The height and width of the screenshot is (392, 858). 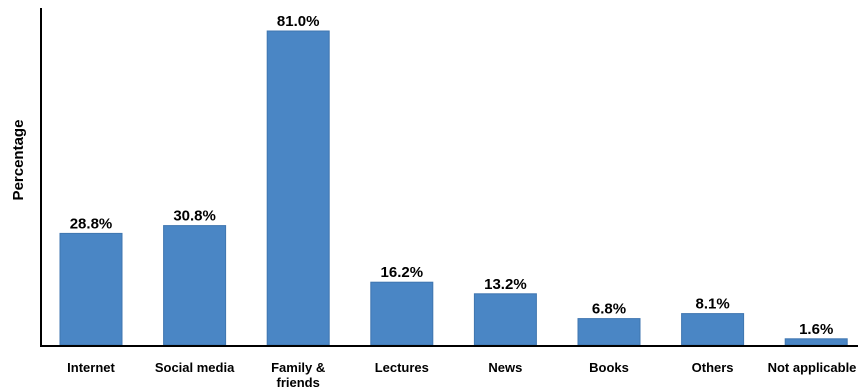 What do you see at coordinates (194, 216) in the screenshot?
I see `value-label-1: 30.8%` at bounding box center [194, 216].